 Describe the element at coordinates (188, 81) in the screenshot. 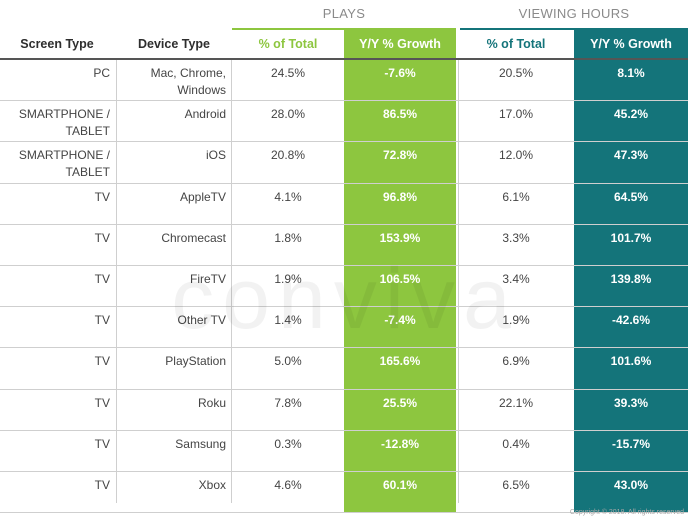

I see `device-type-cell: Mac, Chrome, Windows` at that location.